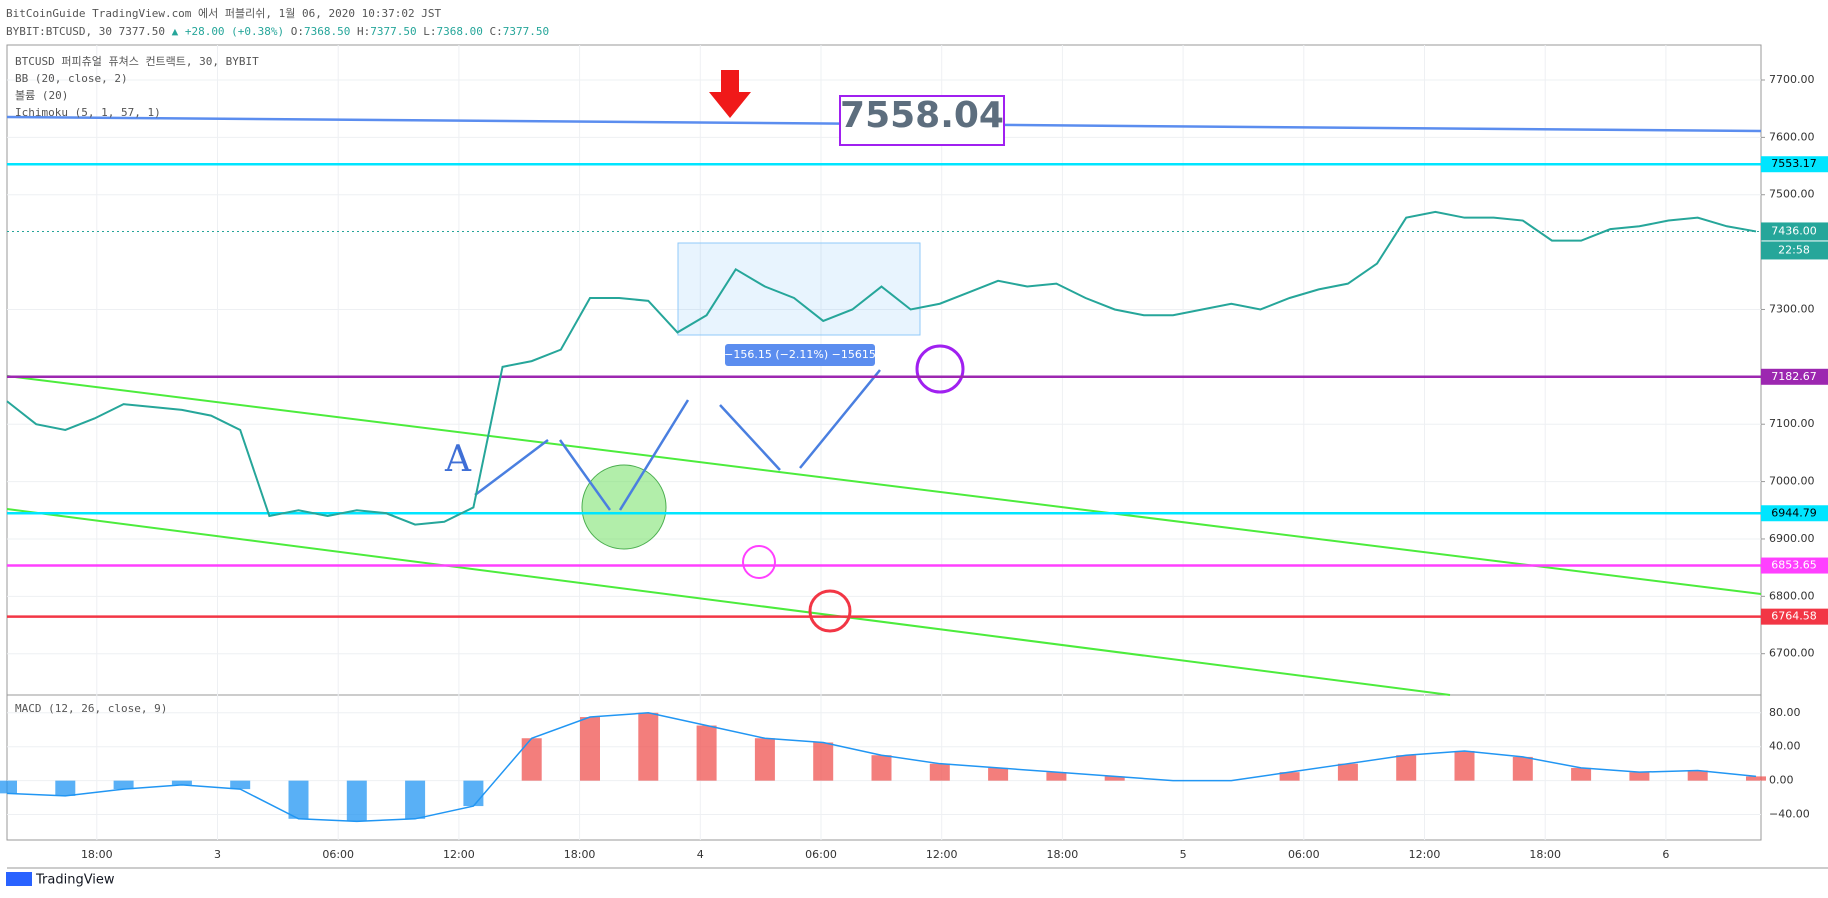 This screenshot has height=898, width=1828. What do you see at coordinates (1792, 538) in the screenshot?
I see `y-tick-label: 6900.00` at bounding box center [1792, 538].